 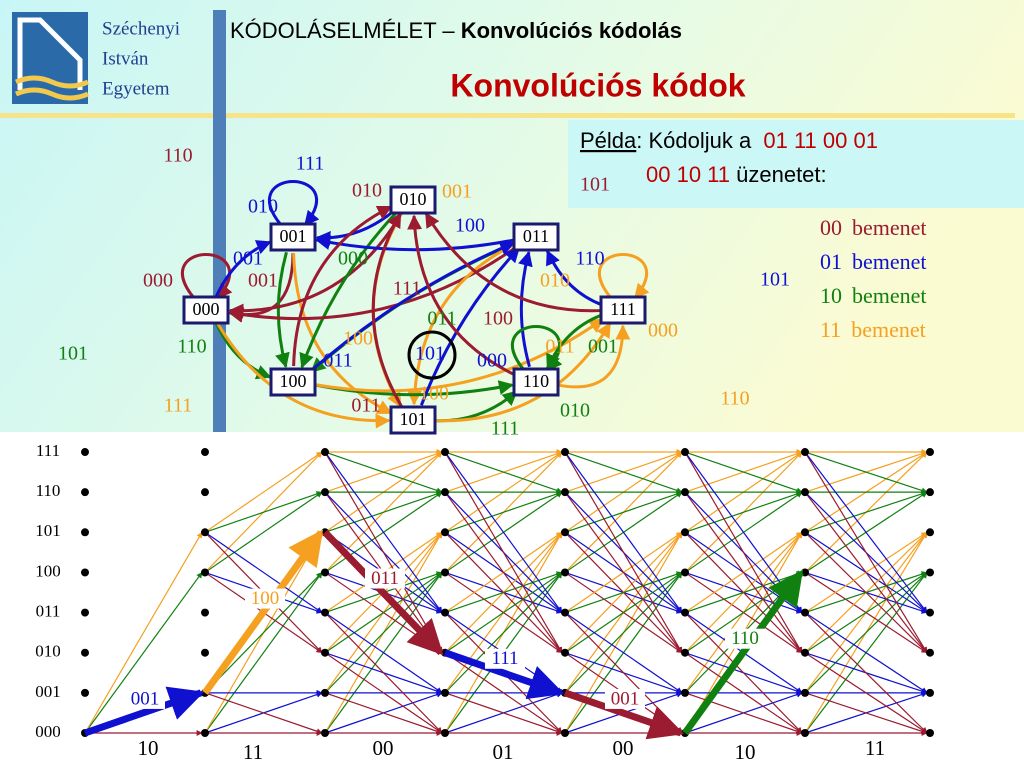 I want to click on example-box, so click(x=796, y=164).